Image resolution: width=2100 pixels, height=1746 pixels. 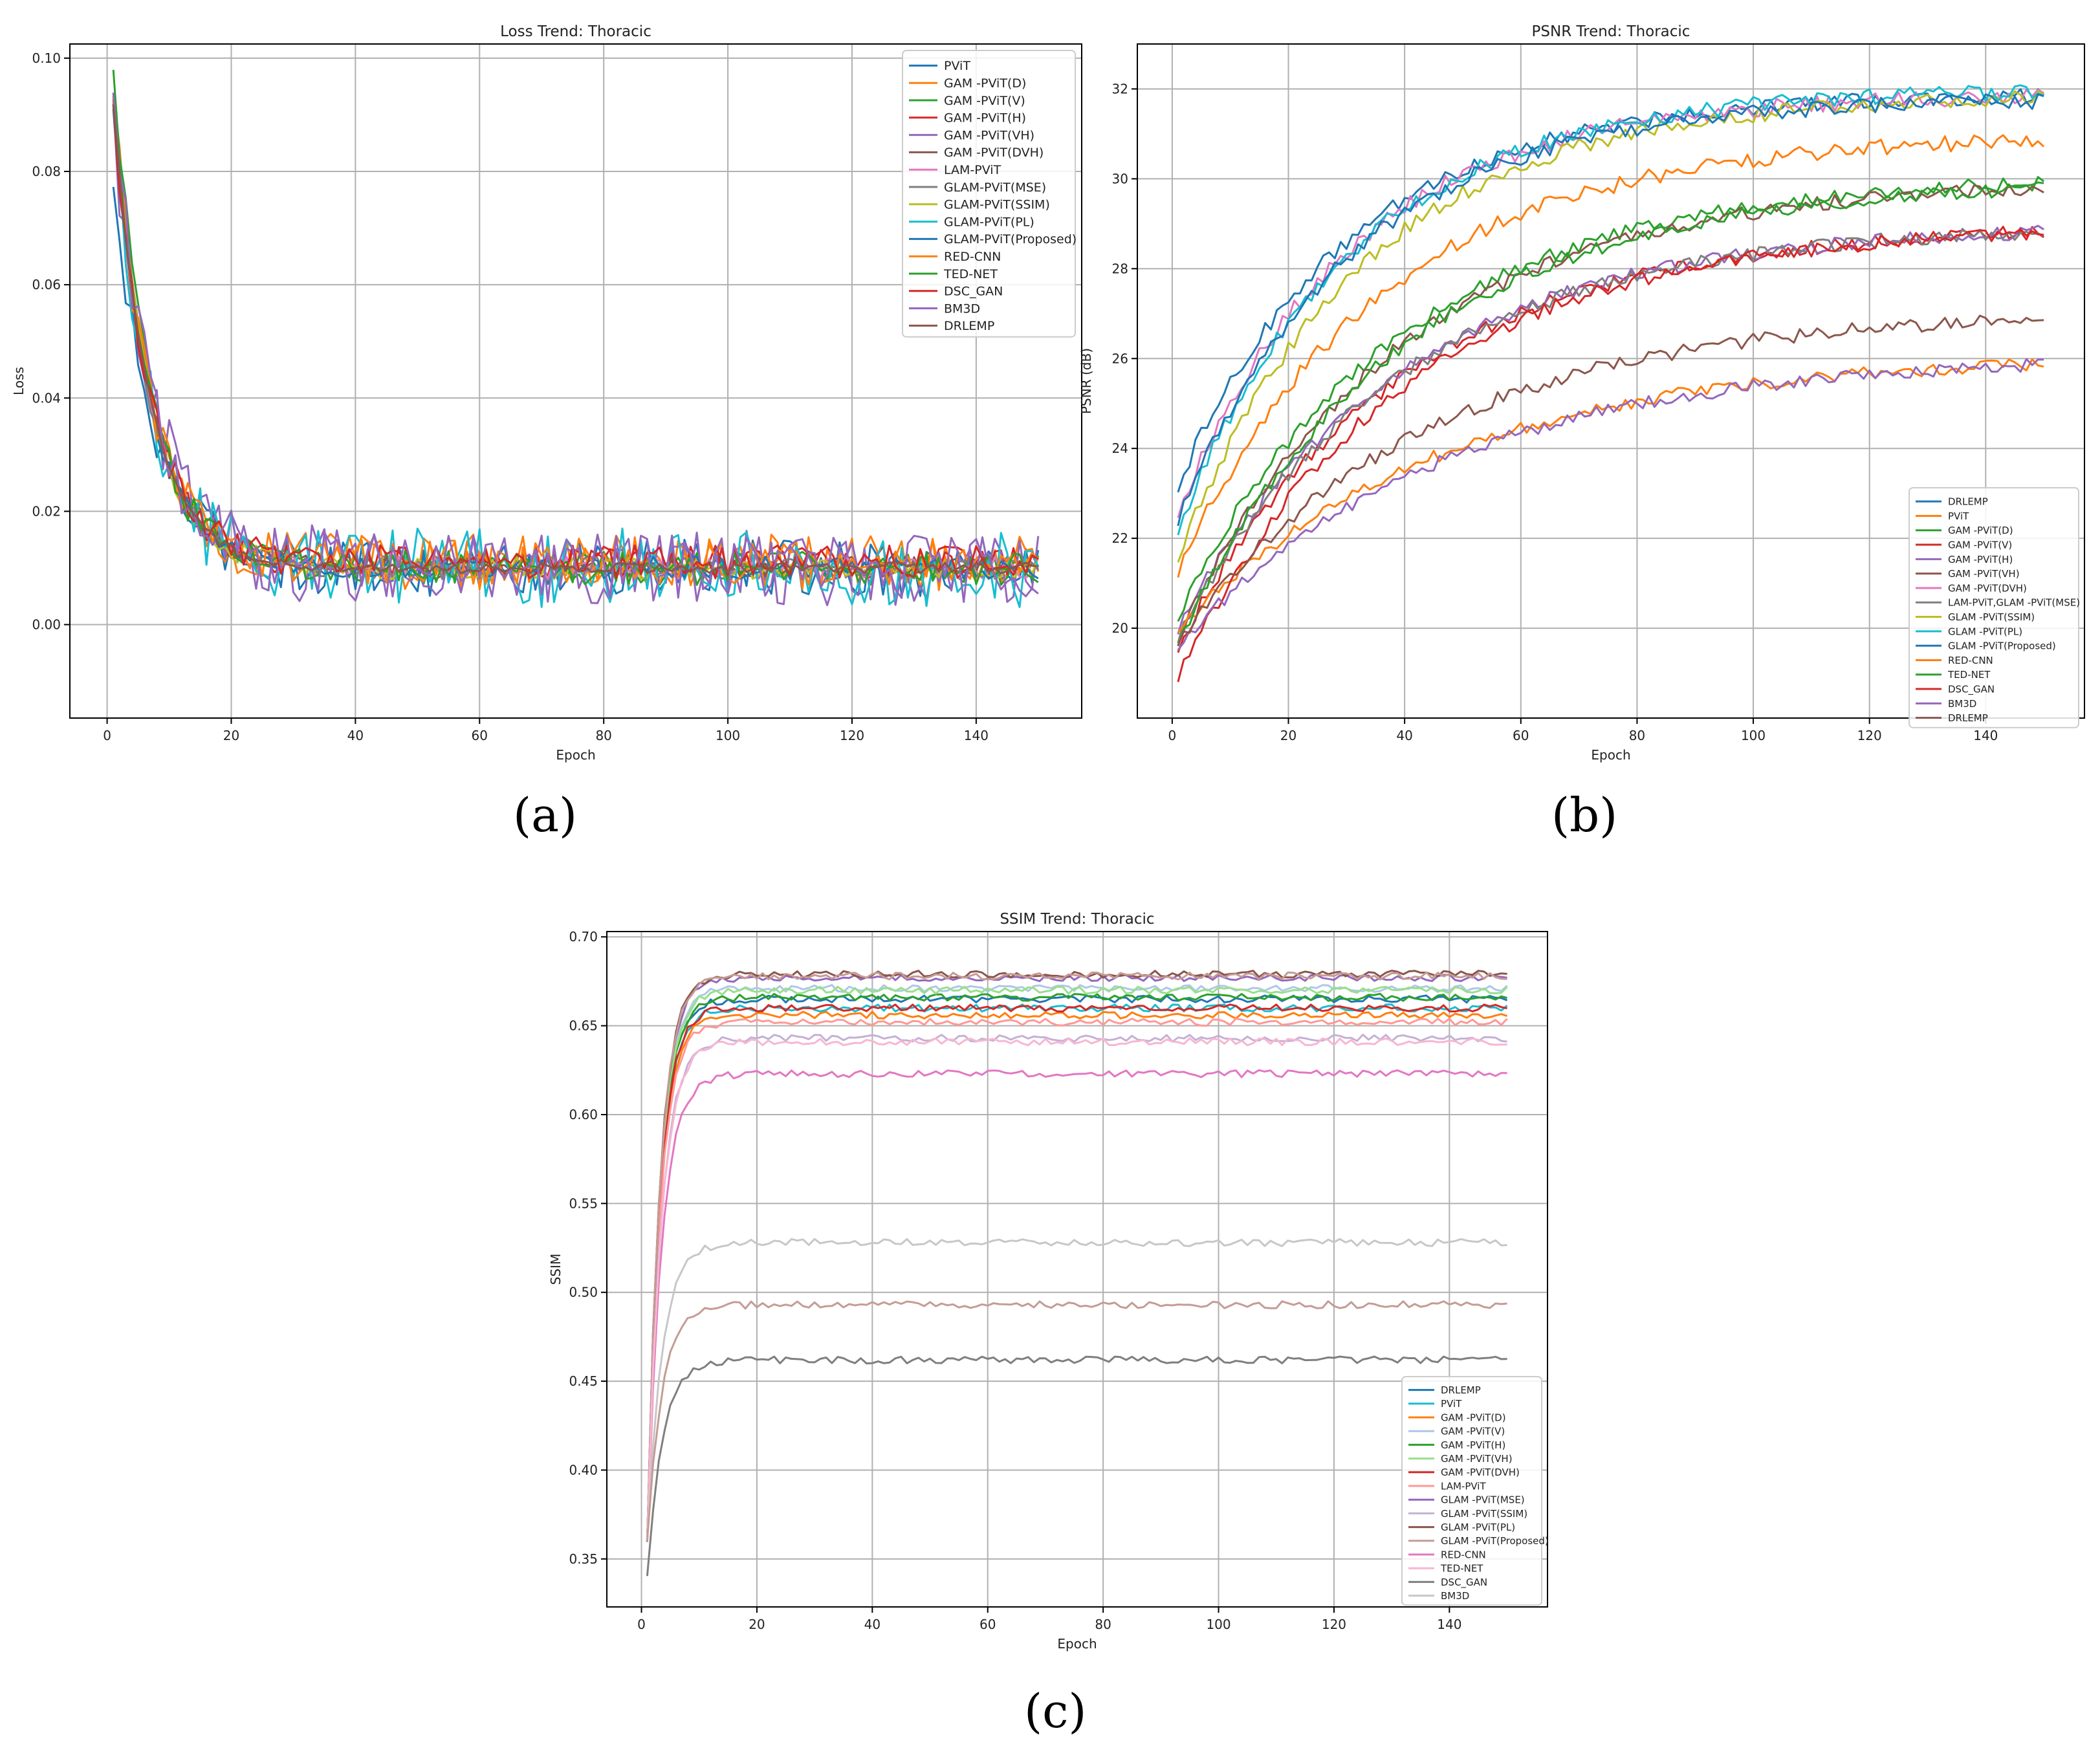 I want to click on legend-box, so click(x=1472, y=1491).